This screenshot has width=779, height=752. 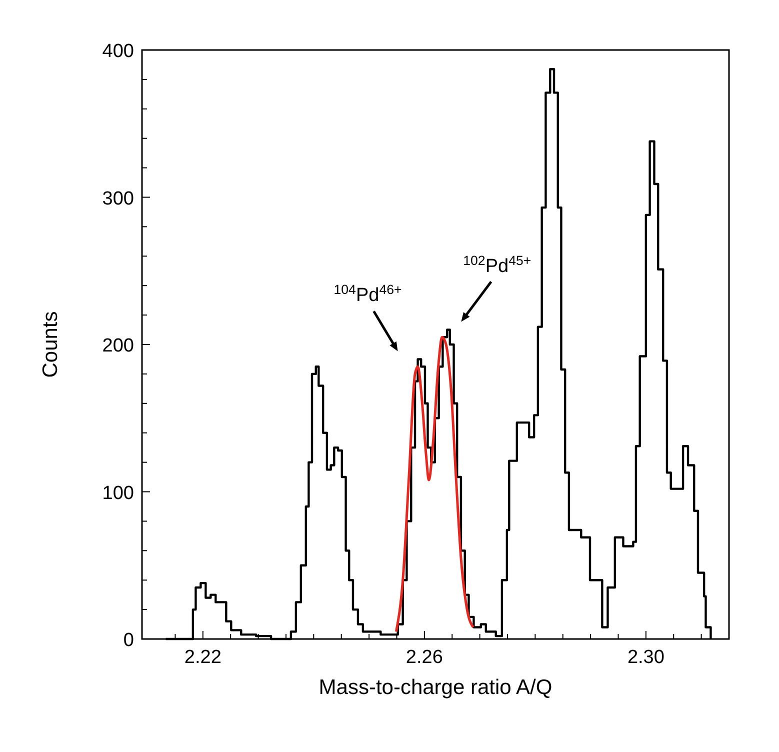 What do you see at coordinates (118, 493) in the screenshot?
I see `y-tick-label: 100` at bounding box center [118, 493].